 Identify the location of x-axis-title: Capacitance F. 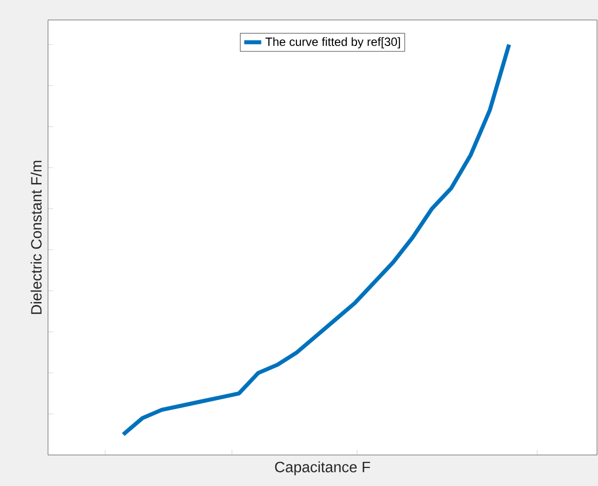
(322, 468).